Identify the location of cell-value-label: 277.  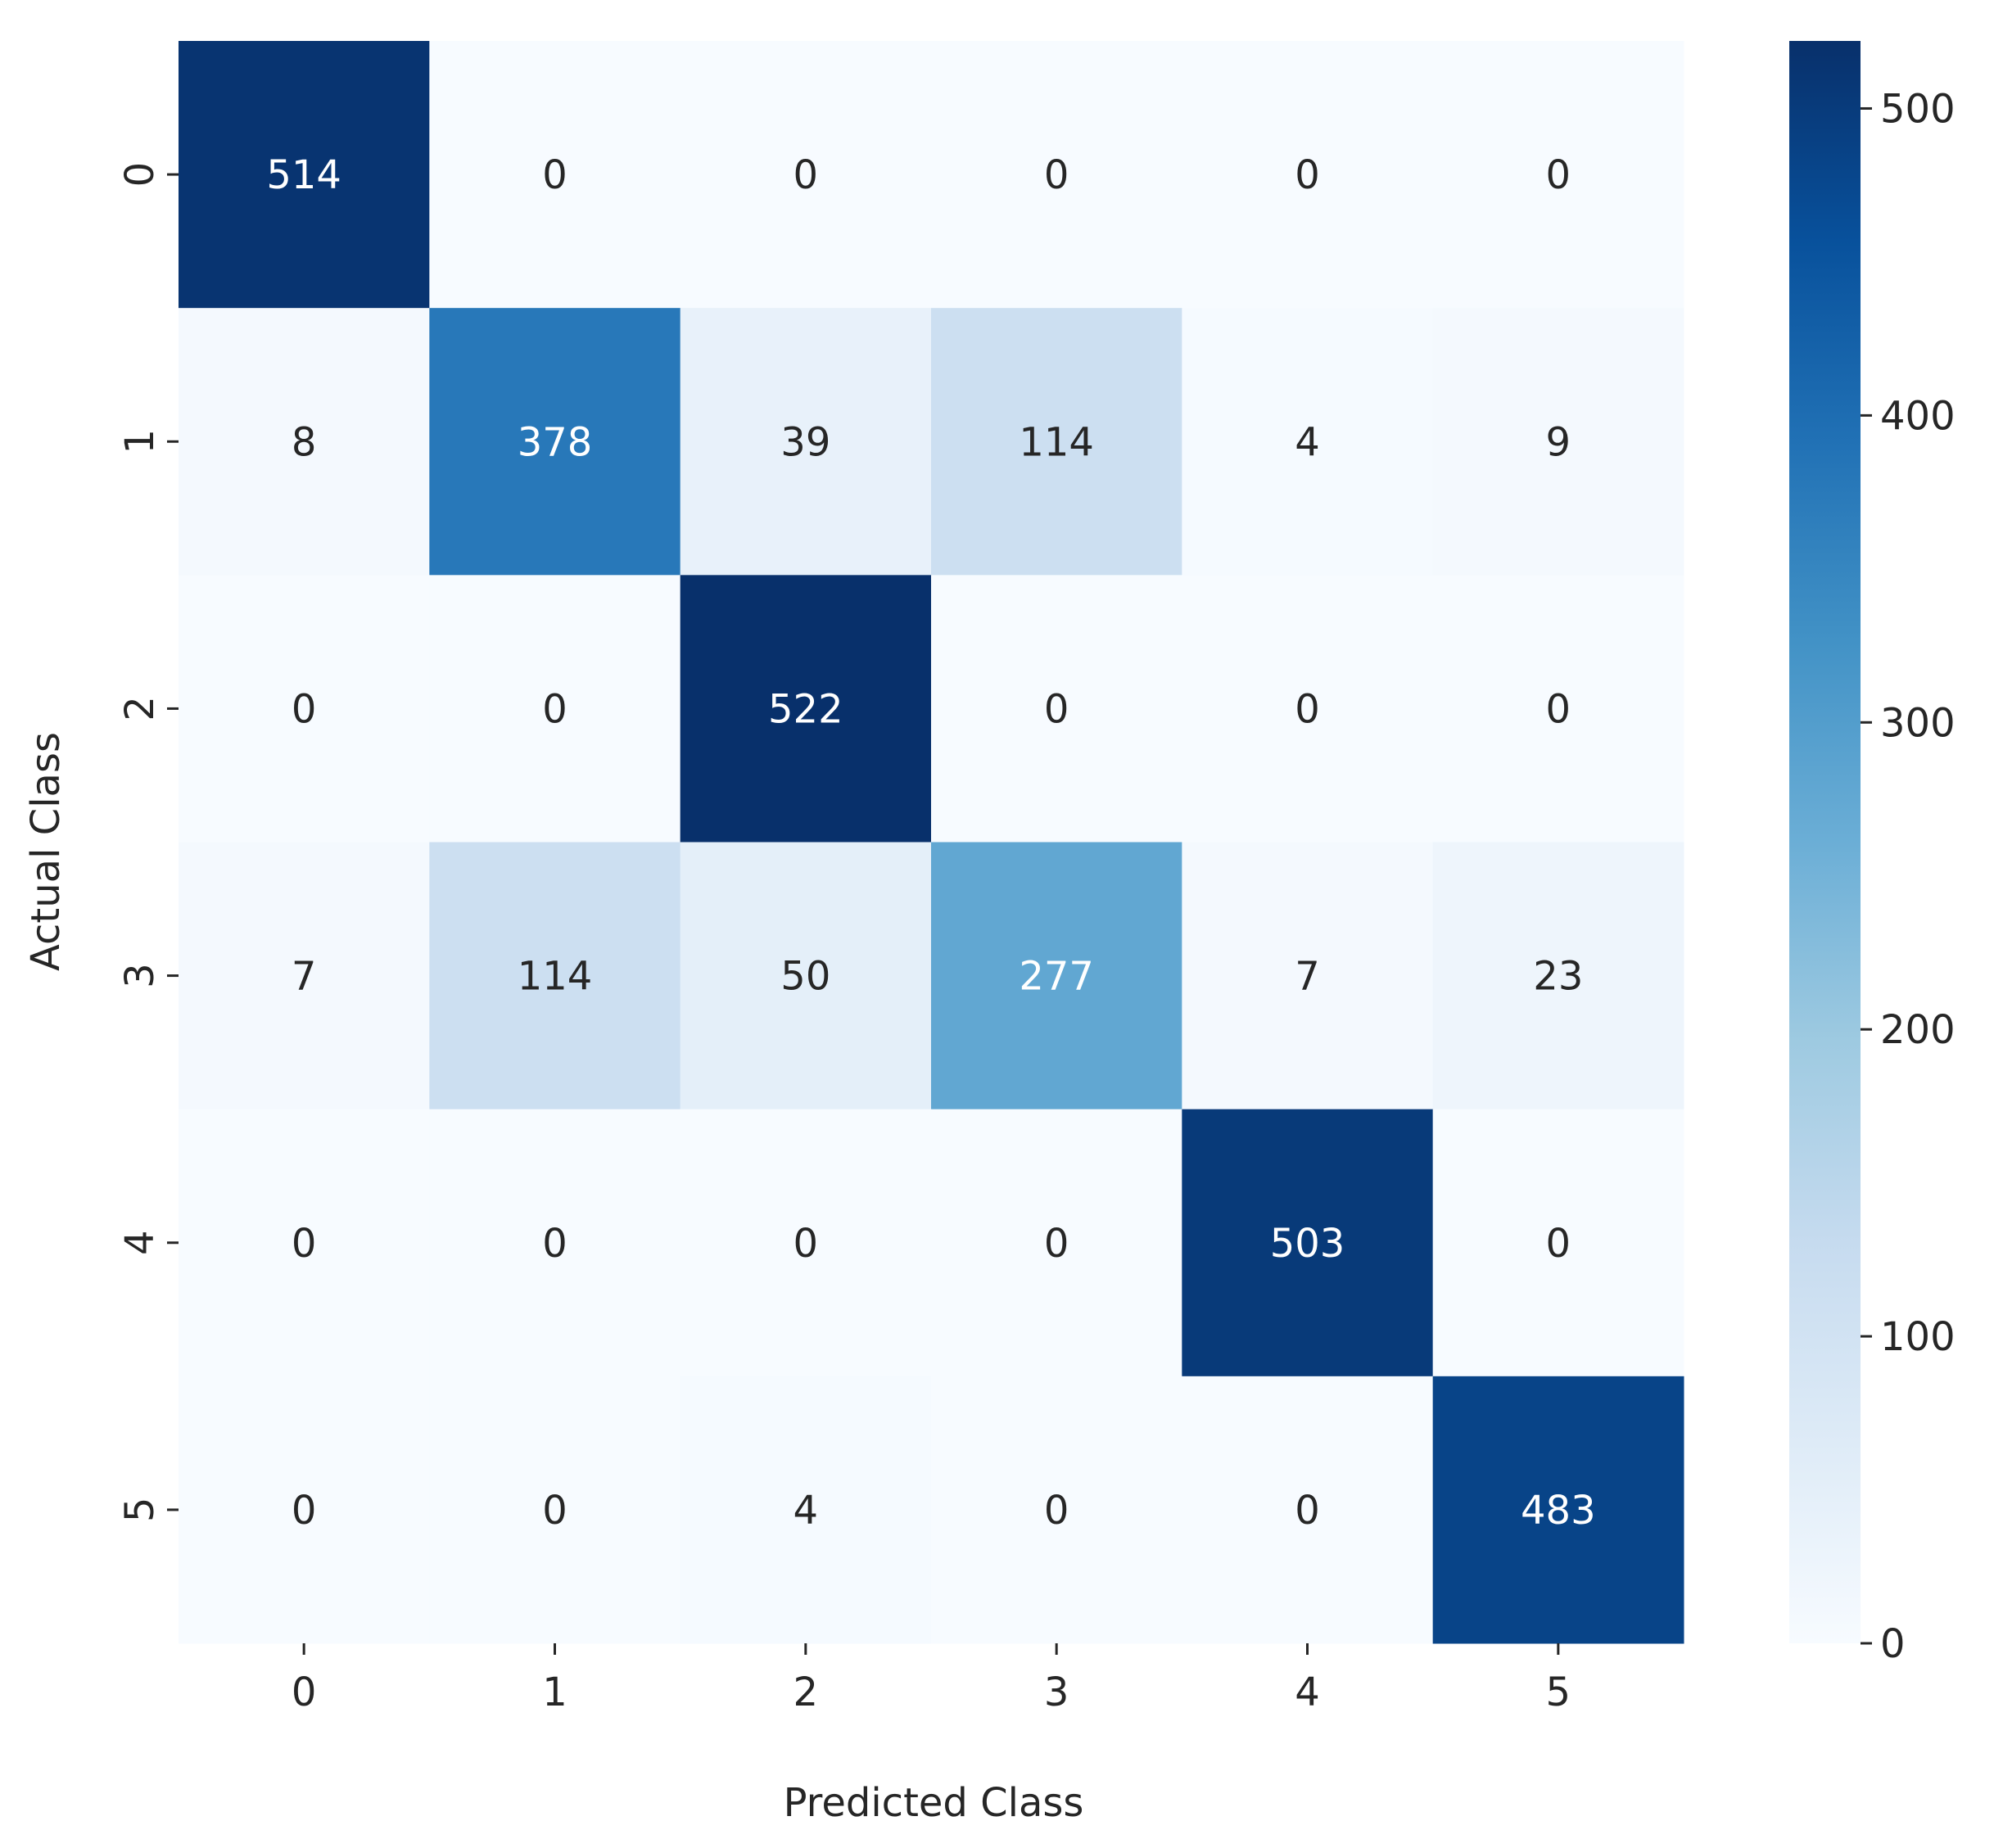
(1056, 977).